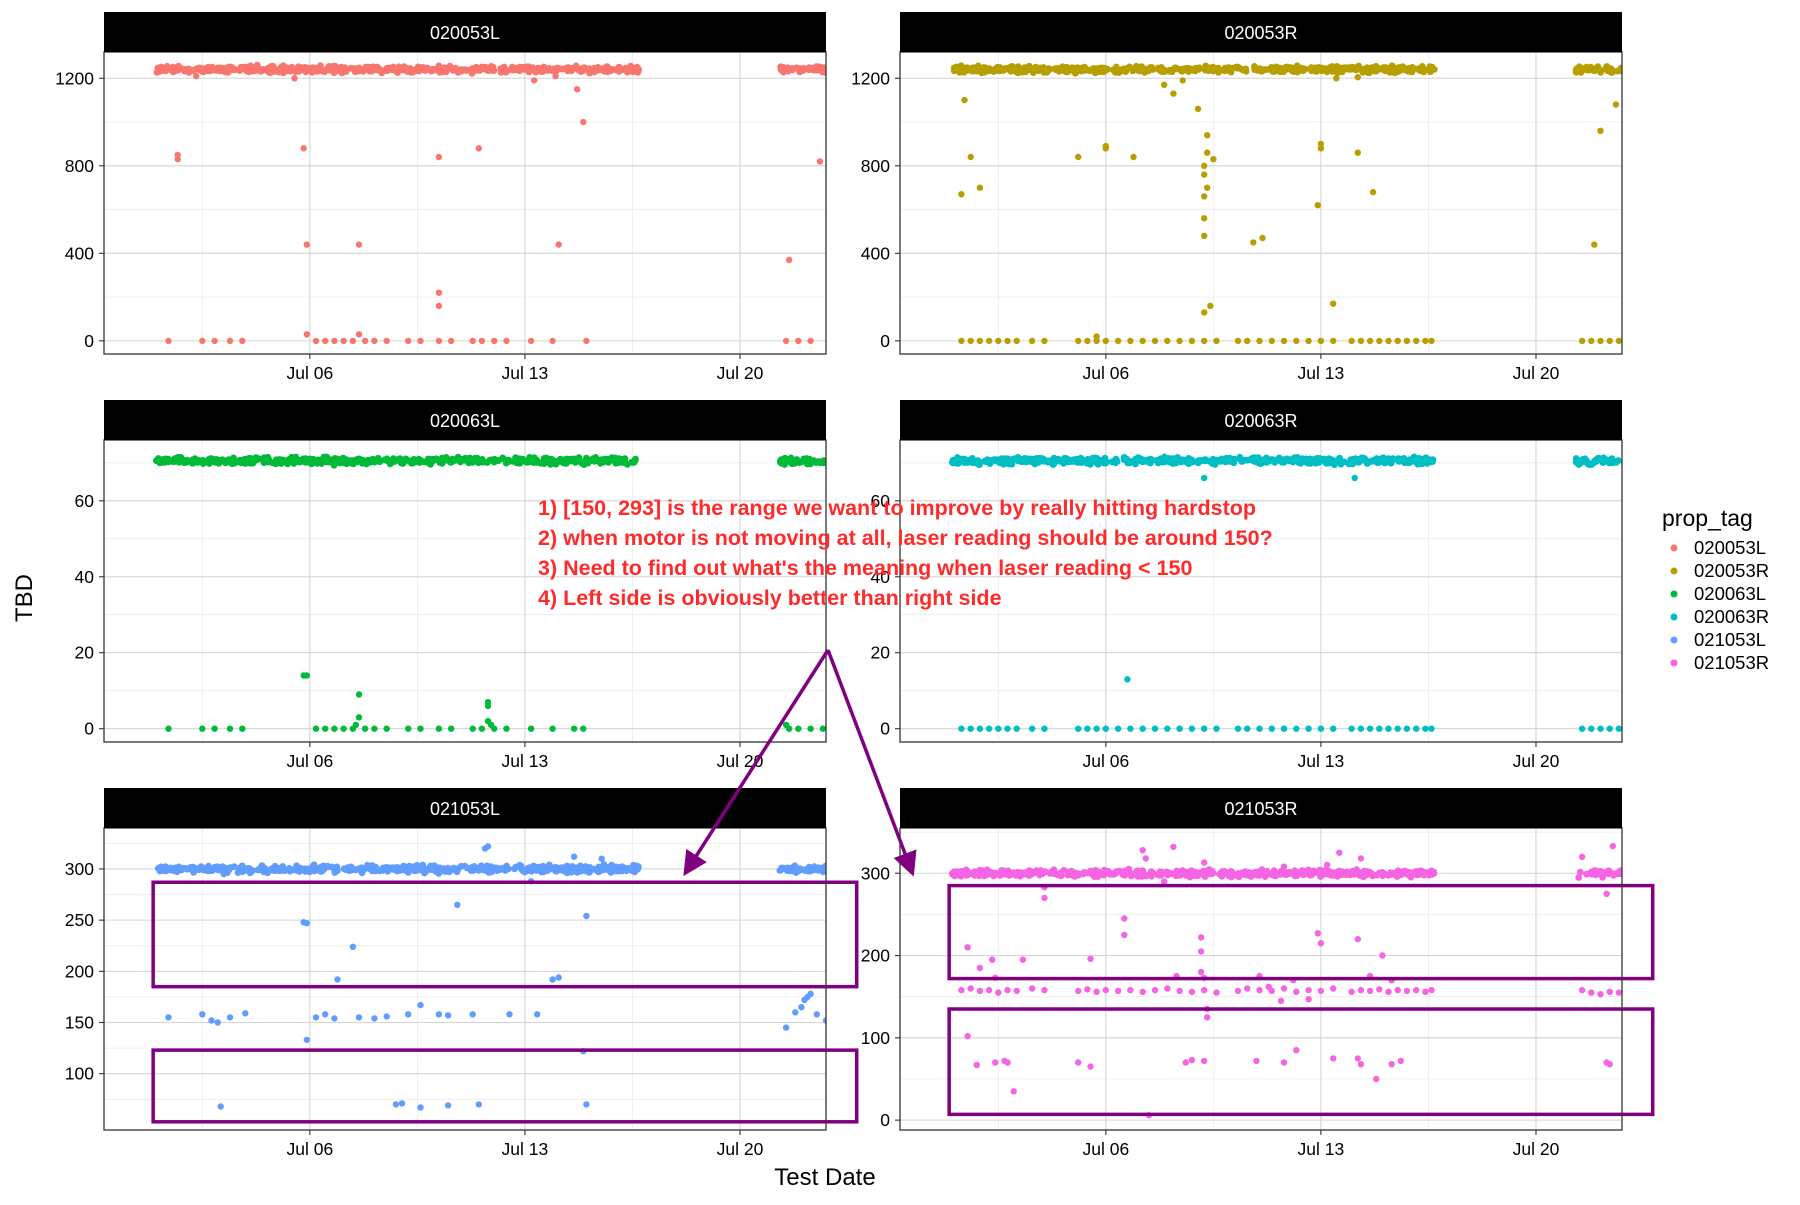  I want to click on facet-strip-label: 020063R, so click(1260, 421).